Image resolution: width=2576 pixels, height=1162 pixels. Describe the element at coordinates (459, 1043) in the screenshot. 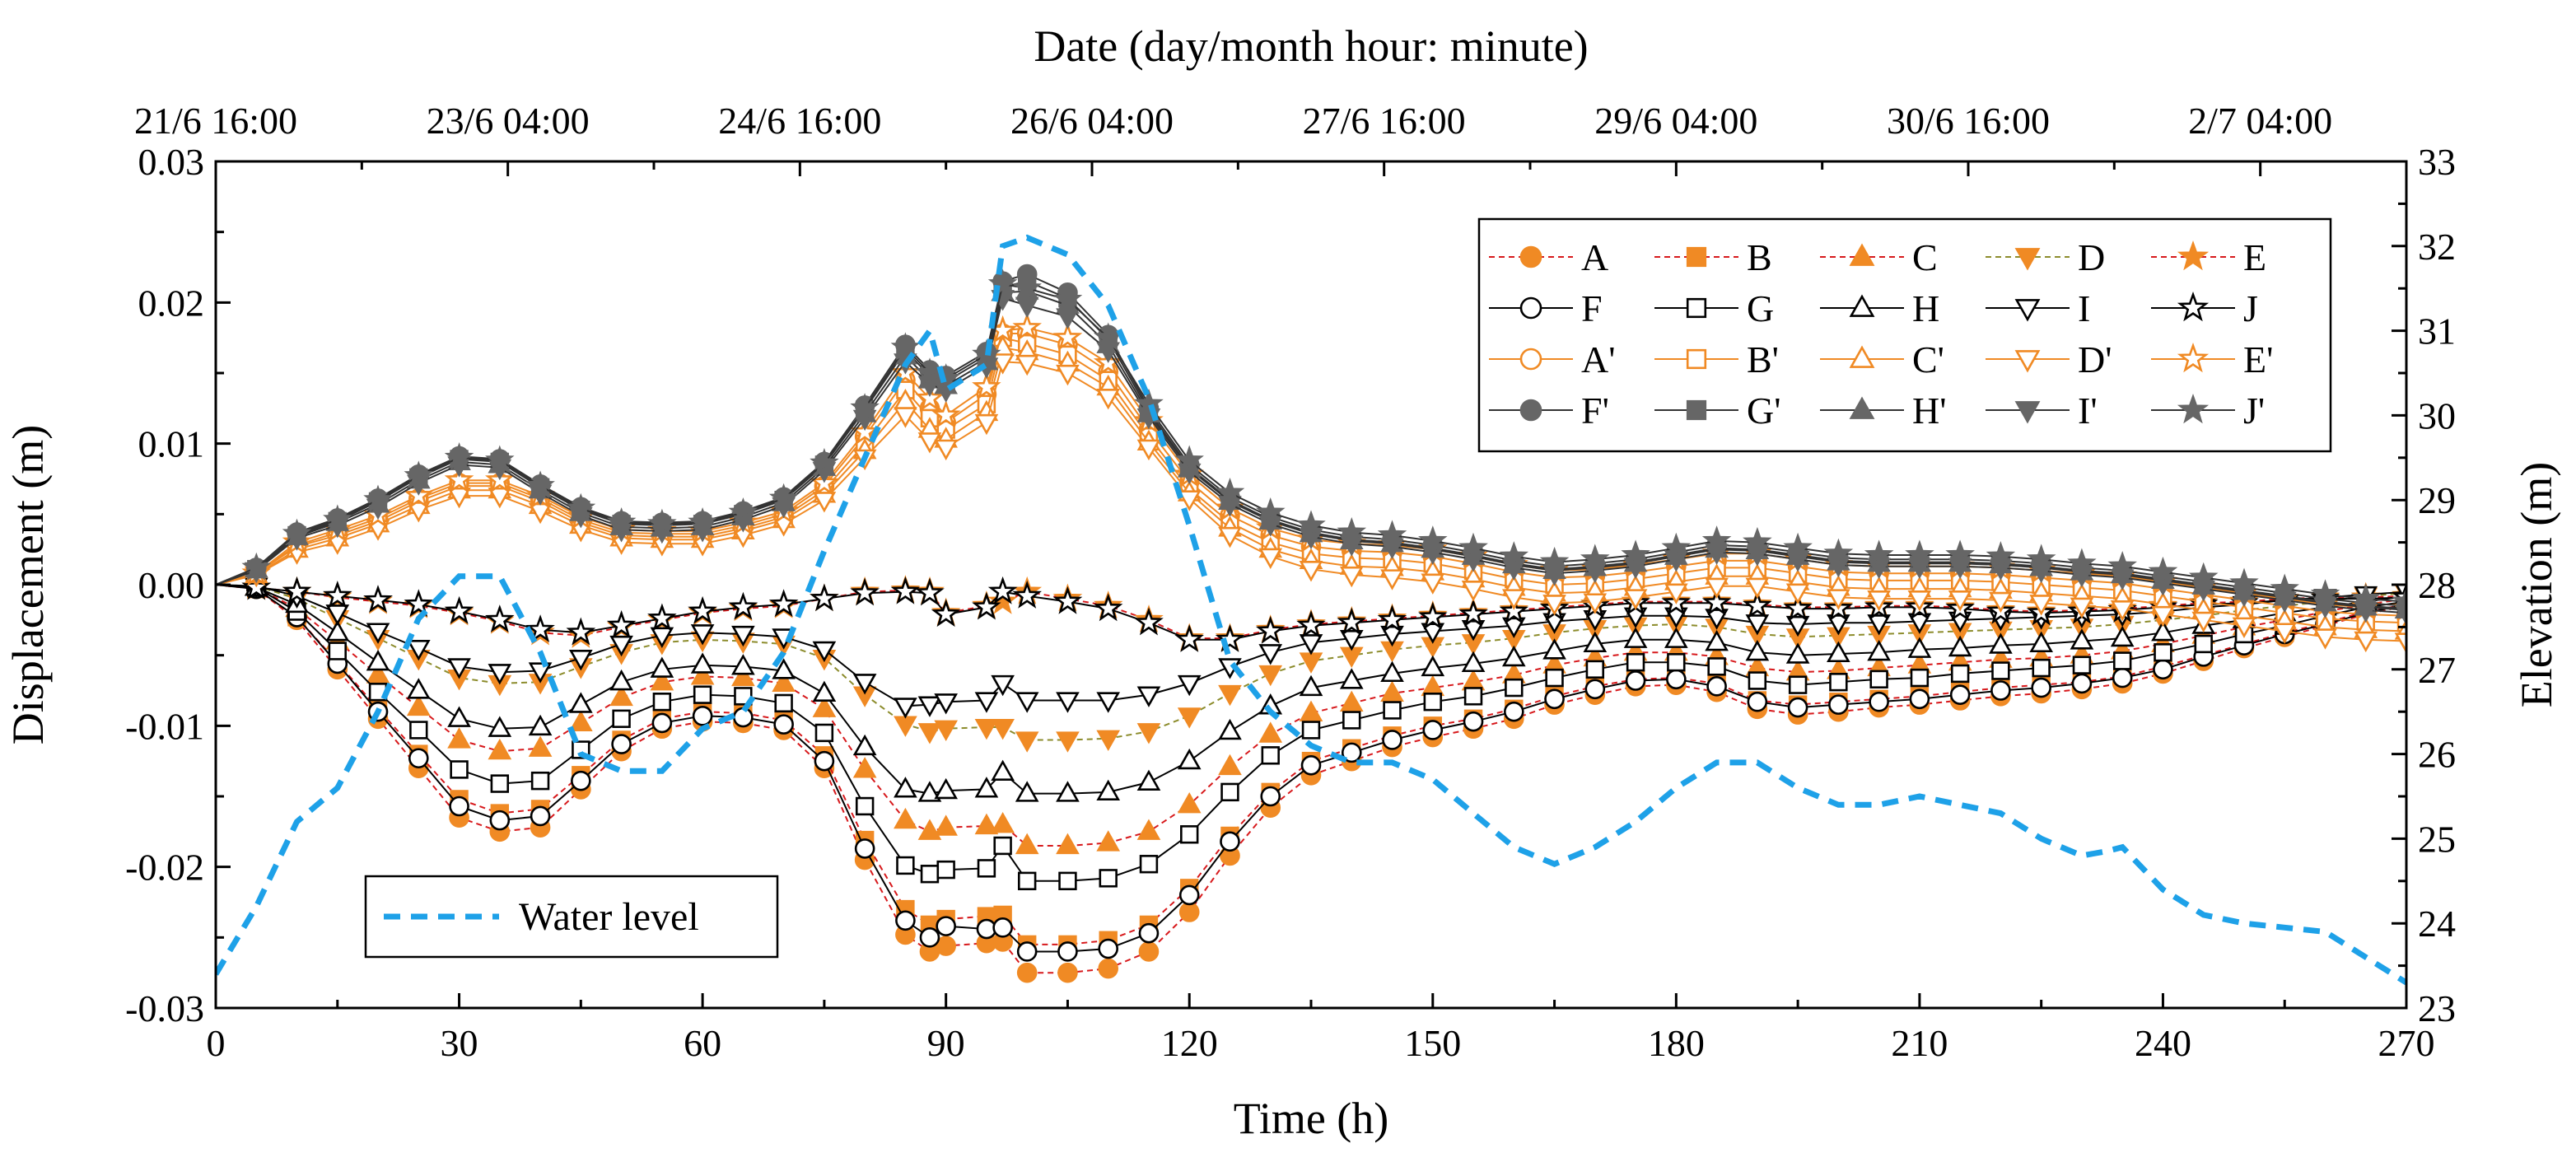

I see `x-tick-label: 30` at that location.